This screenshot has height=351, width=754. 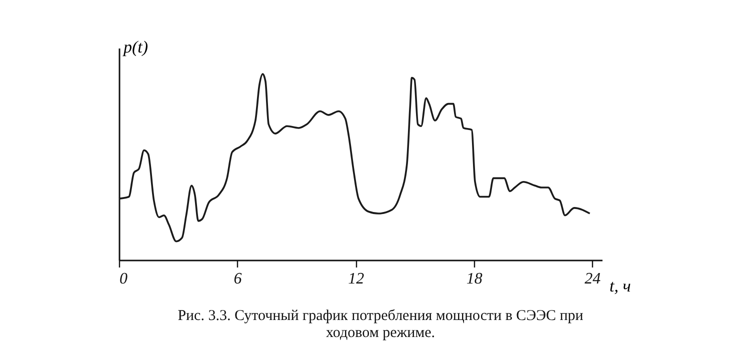 I want to click on x-tick-label: 6, so click(x=238, y=279).